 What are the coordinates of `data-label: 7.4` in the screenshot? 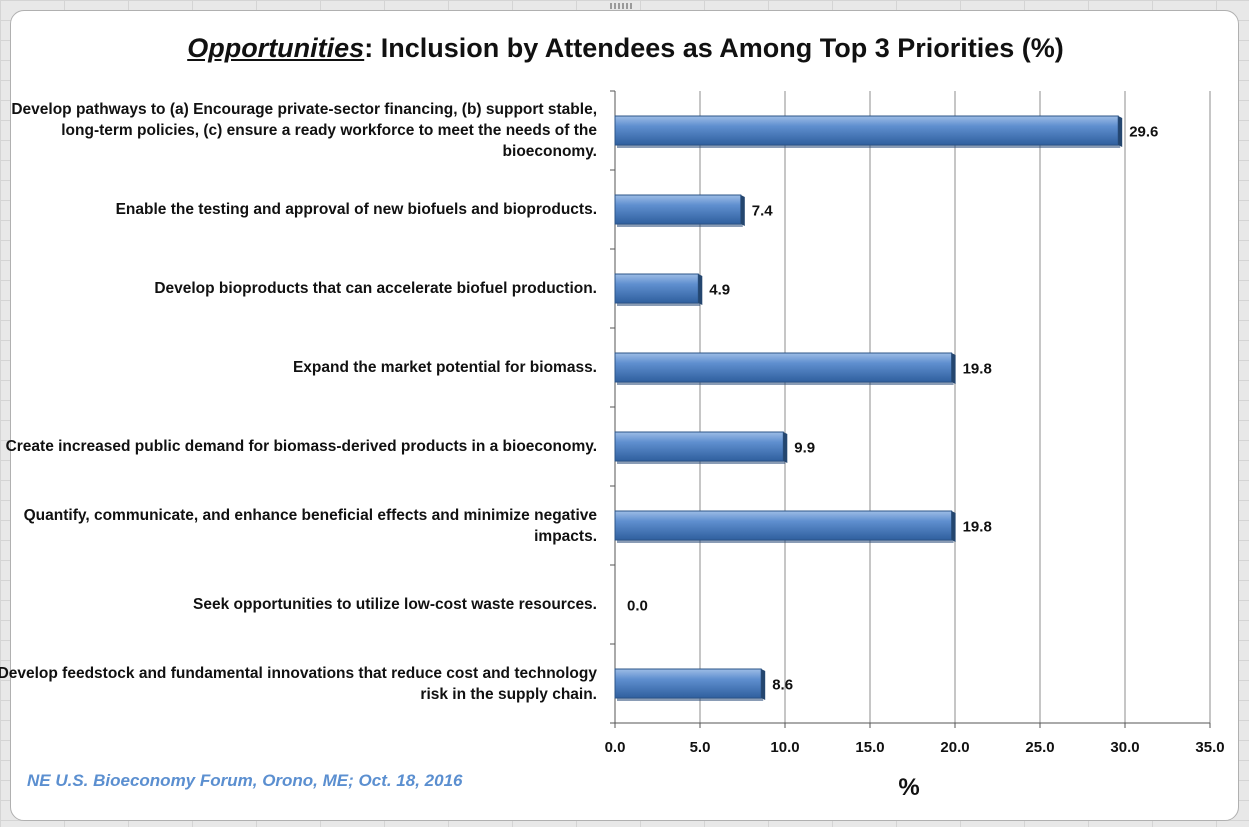 It's located at (763, 211).